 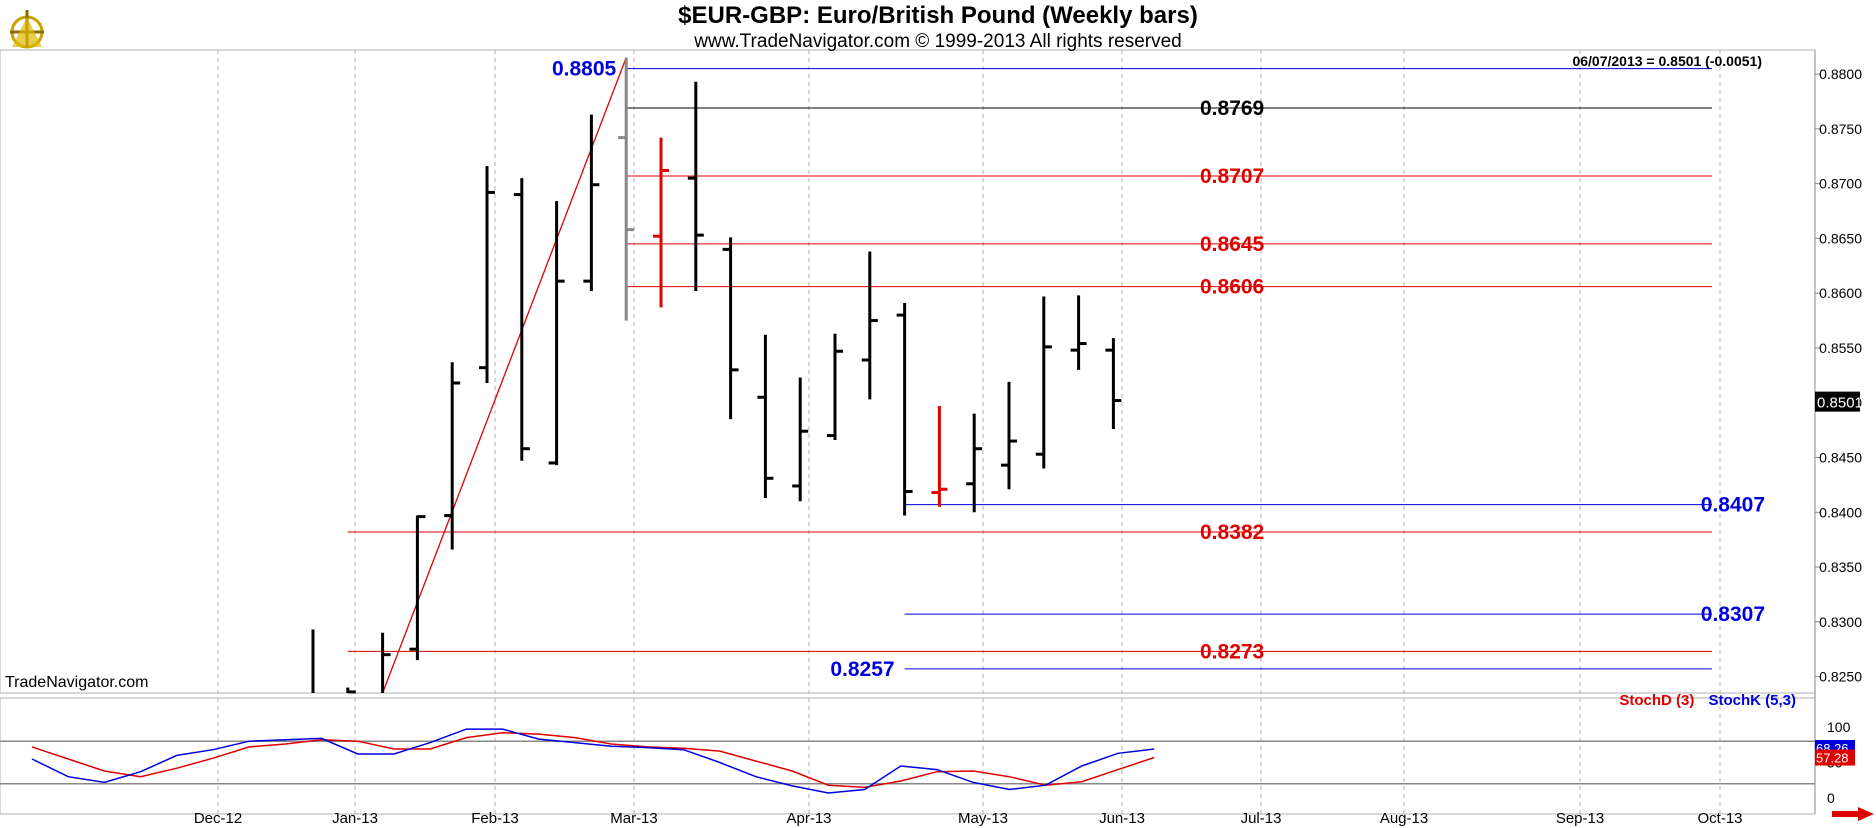 What do you see at coordinates (1831, 798) in the screenshot?
I see `oscillator-tick-label: 0` at bounding box center [1831, 798].